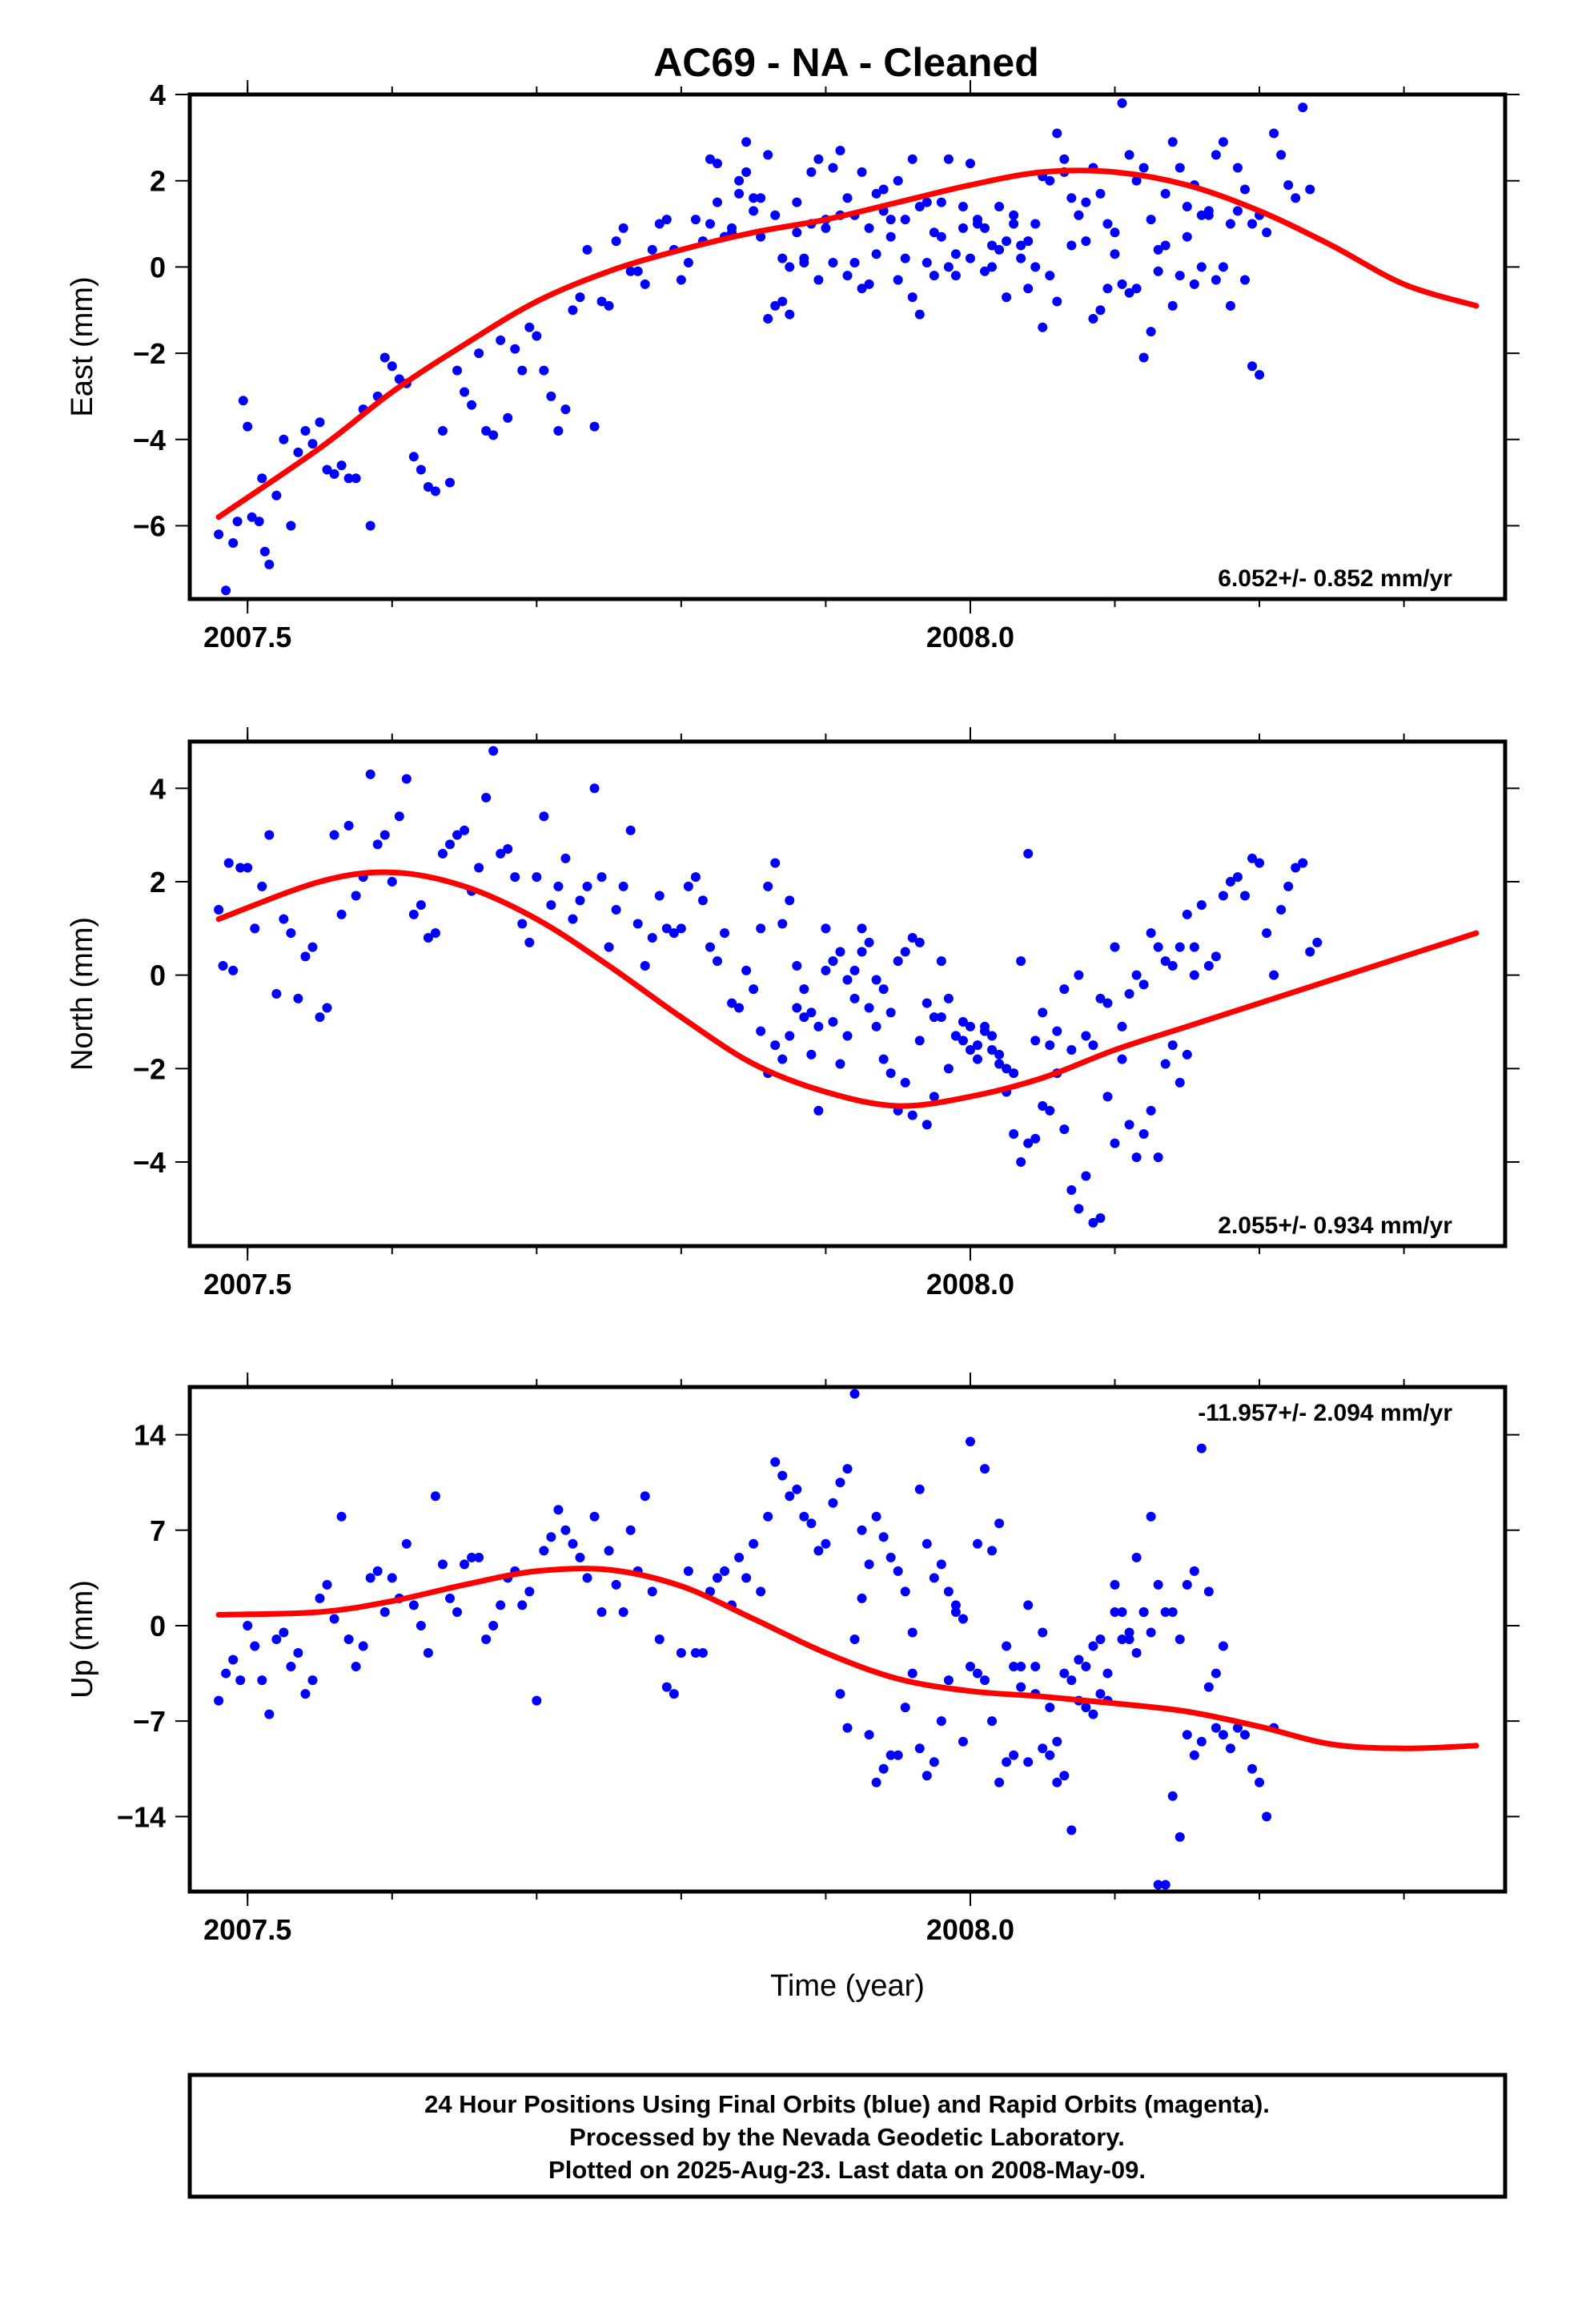  I want to click on east-x-tick-label: 2007.5, so click(247, 637).